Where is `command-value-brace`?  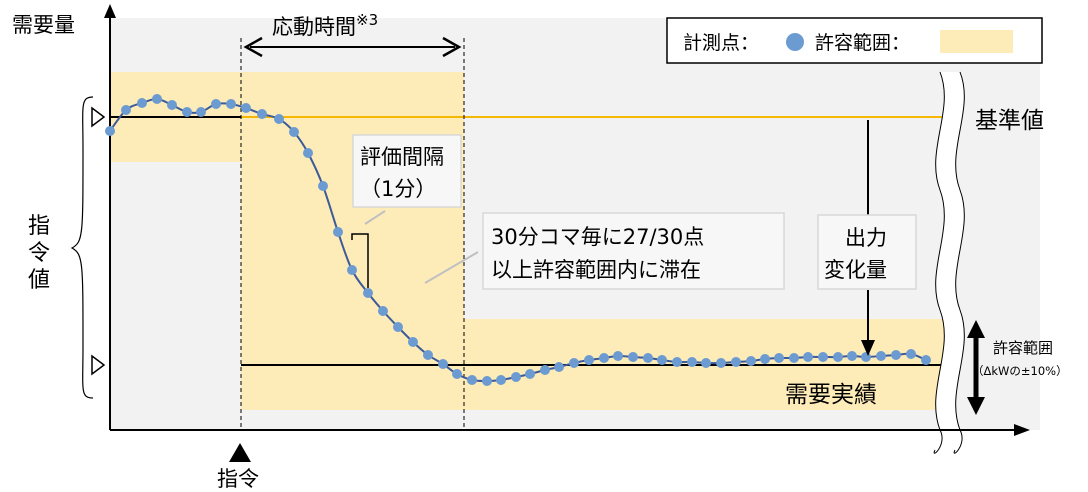
command-value-brace is located at coordinates (82, 247).